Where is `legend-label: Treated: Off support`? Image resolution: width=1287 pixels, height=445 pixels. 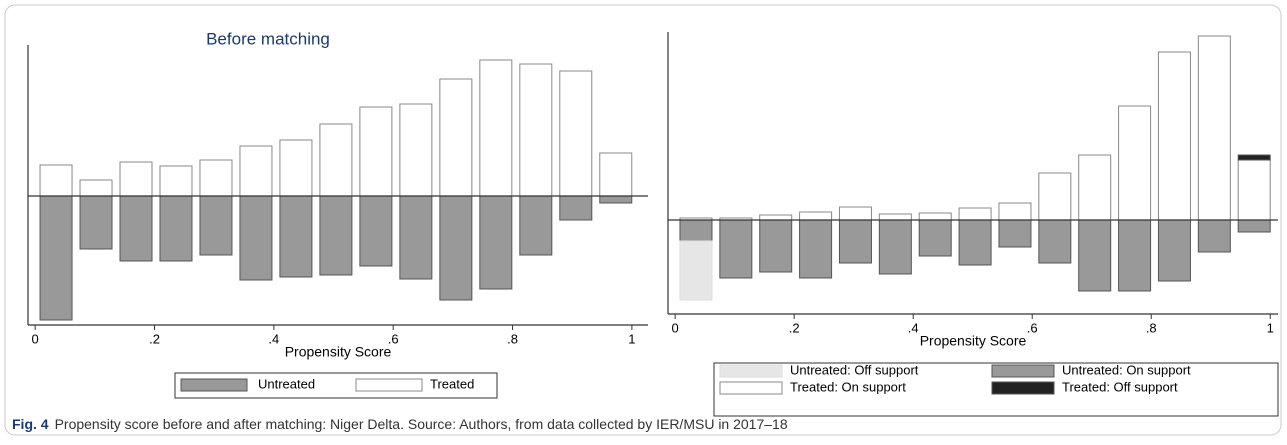 legend-label: Treated: Off support is located at coordinates (1120, 386).